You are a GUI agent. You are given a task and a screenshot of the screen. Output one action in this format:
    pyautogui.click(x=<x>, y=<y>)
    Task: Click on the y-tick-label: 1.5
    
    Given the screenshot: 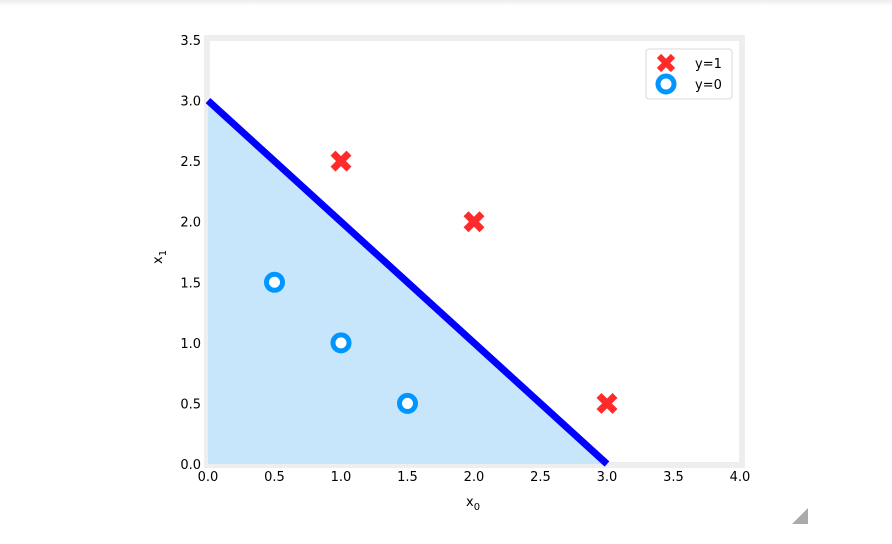 What is the action you would take?
    pyautogui.click(x=190, y=283)
    